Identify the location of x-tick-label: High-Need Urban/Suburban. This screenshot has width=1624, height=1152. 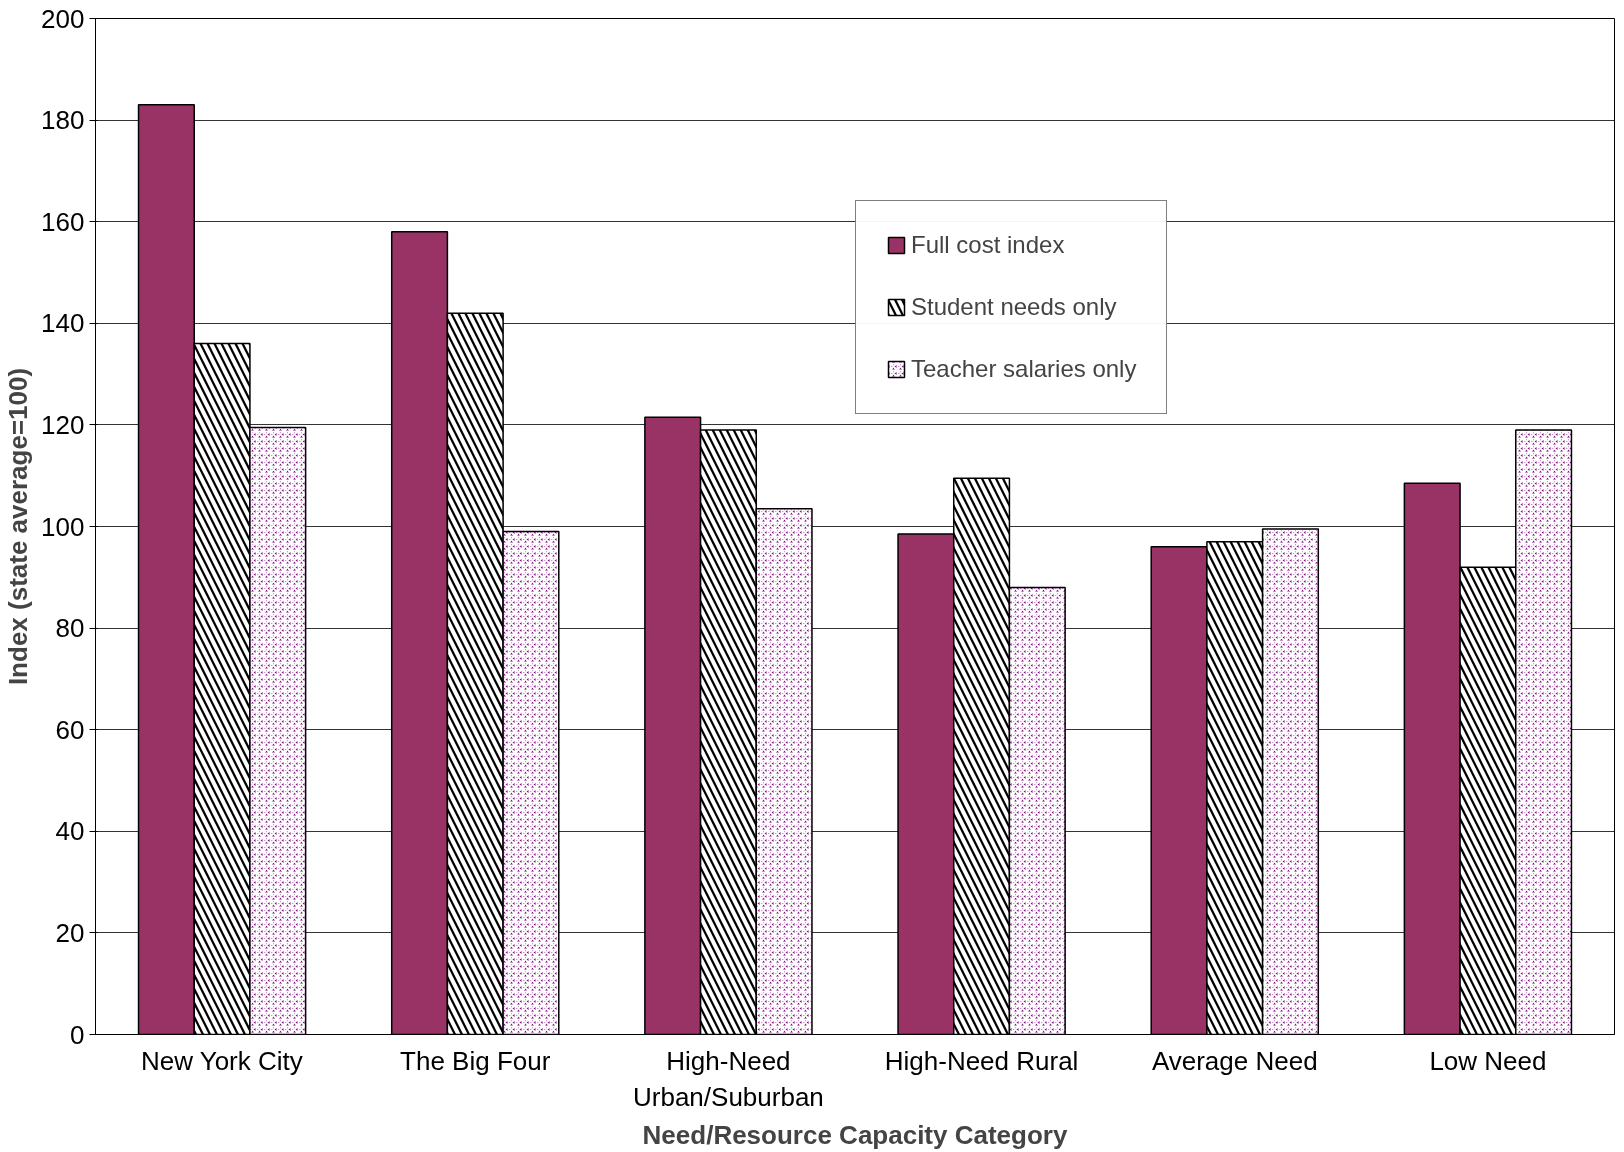
(728, 1078).